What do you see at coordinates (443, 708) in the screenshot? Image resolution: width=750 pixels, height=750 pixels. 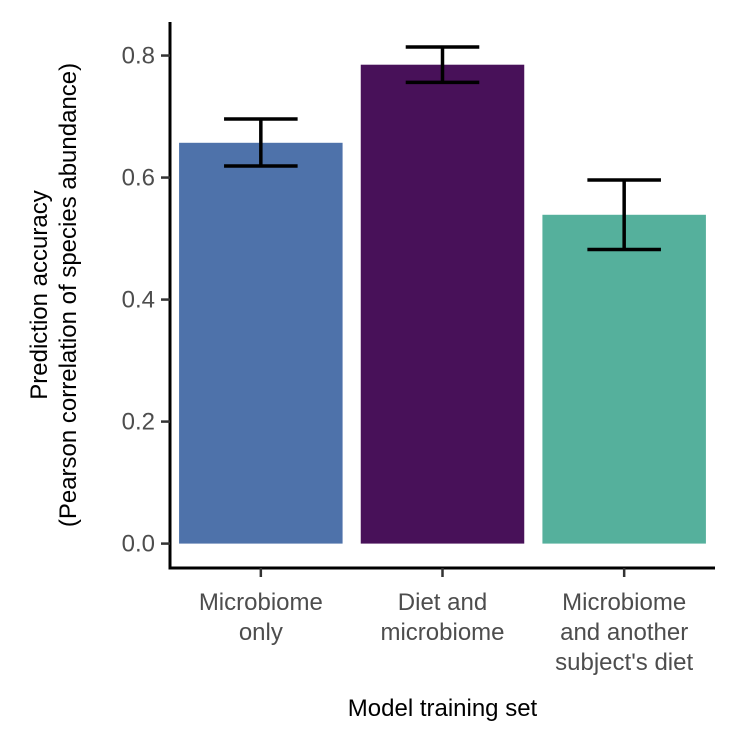 I see `x-axis-title: Model training set` at bounding box center [443, 708].